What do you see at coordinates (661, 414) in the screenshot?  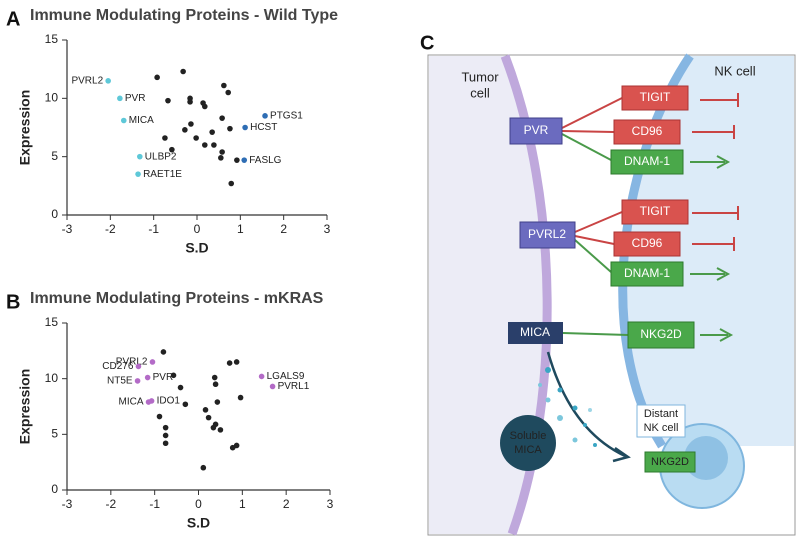 I see `distant-label: Distant` at bounding box center [661, 414].